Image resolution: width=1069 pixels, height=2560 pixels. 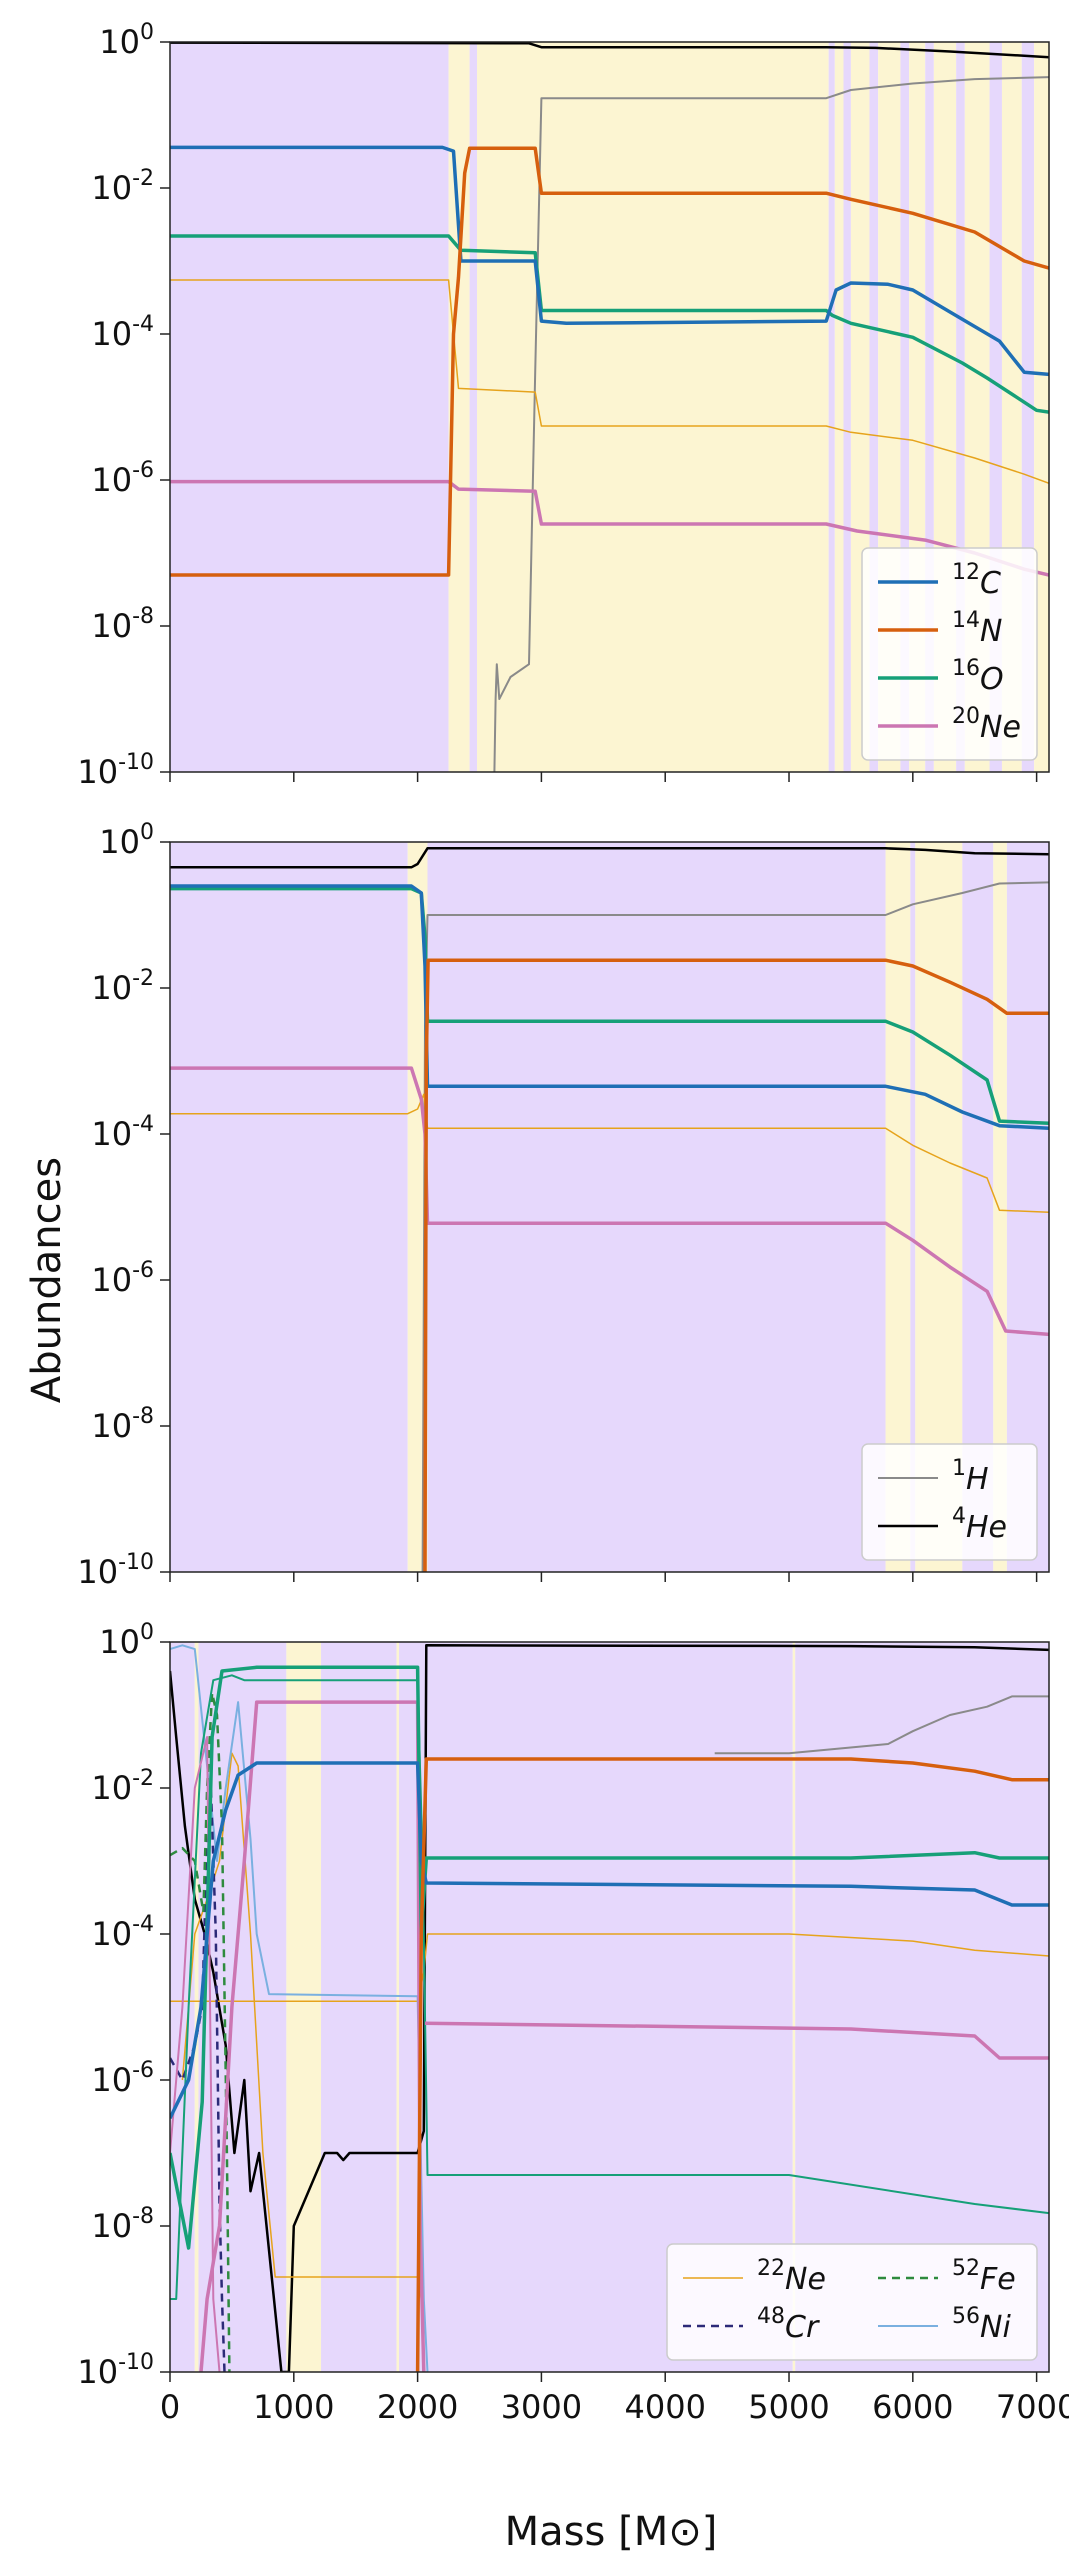 I want to click on x-tick-label: 5000, so click(x=788, y=2407).